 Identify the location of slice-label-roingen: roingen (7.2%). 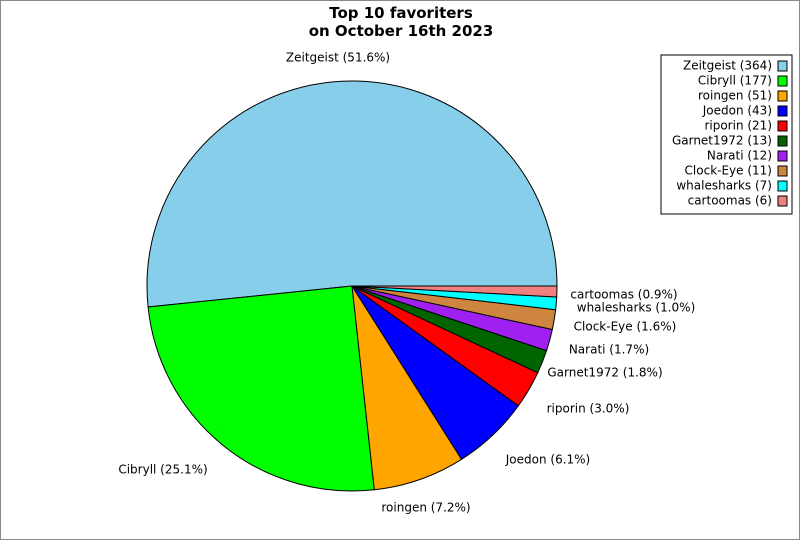
(425, 508).